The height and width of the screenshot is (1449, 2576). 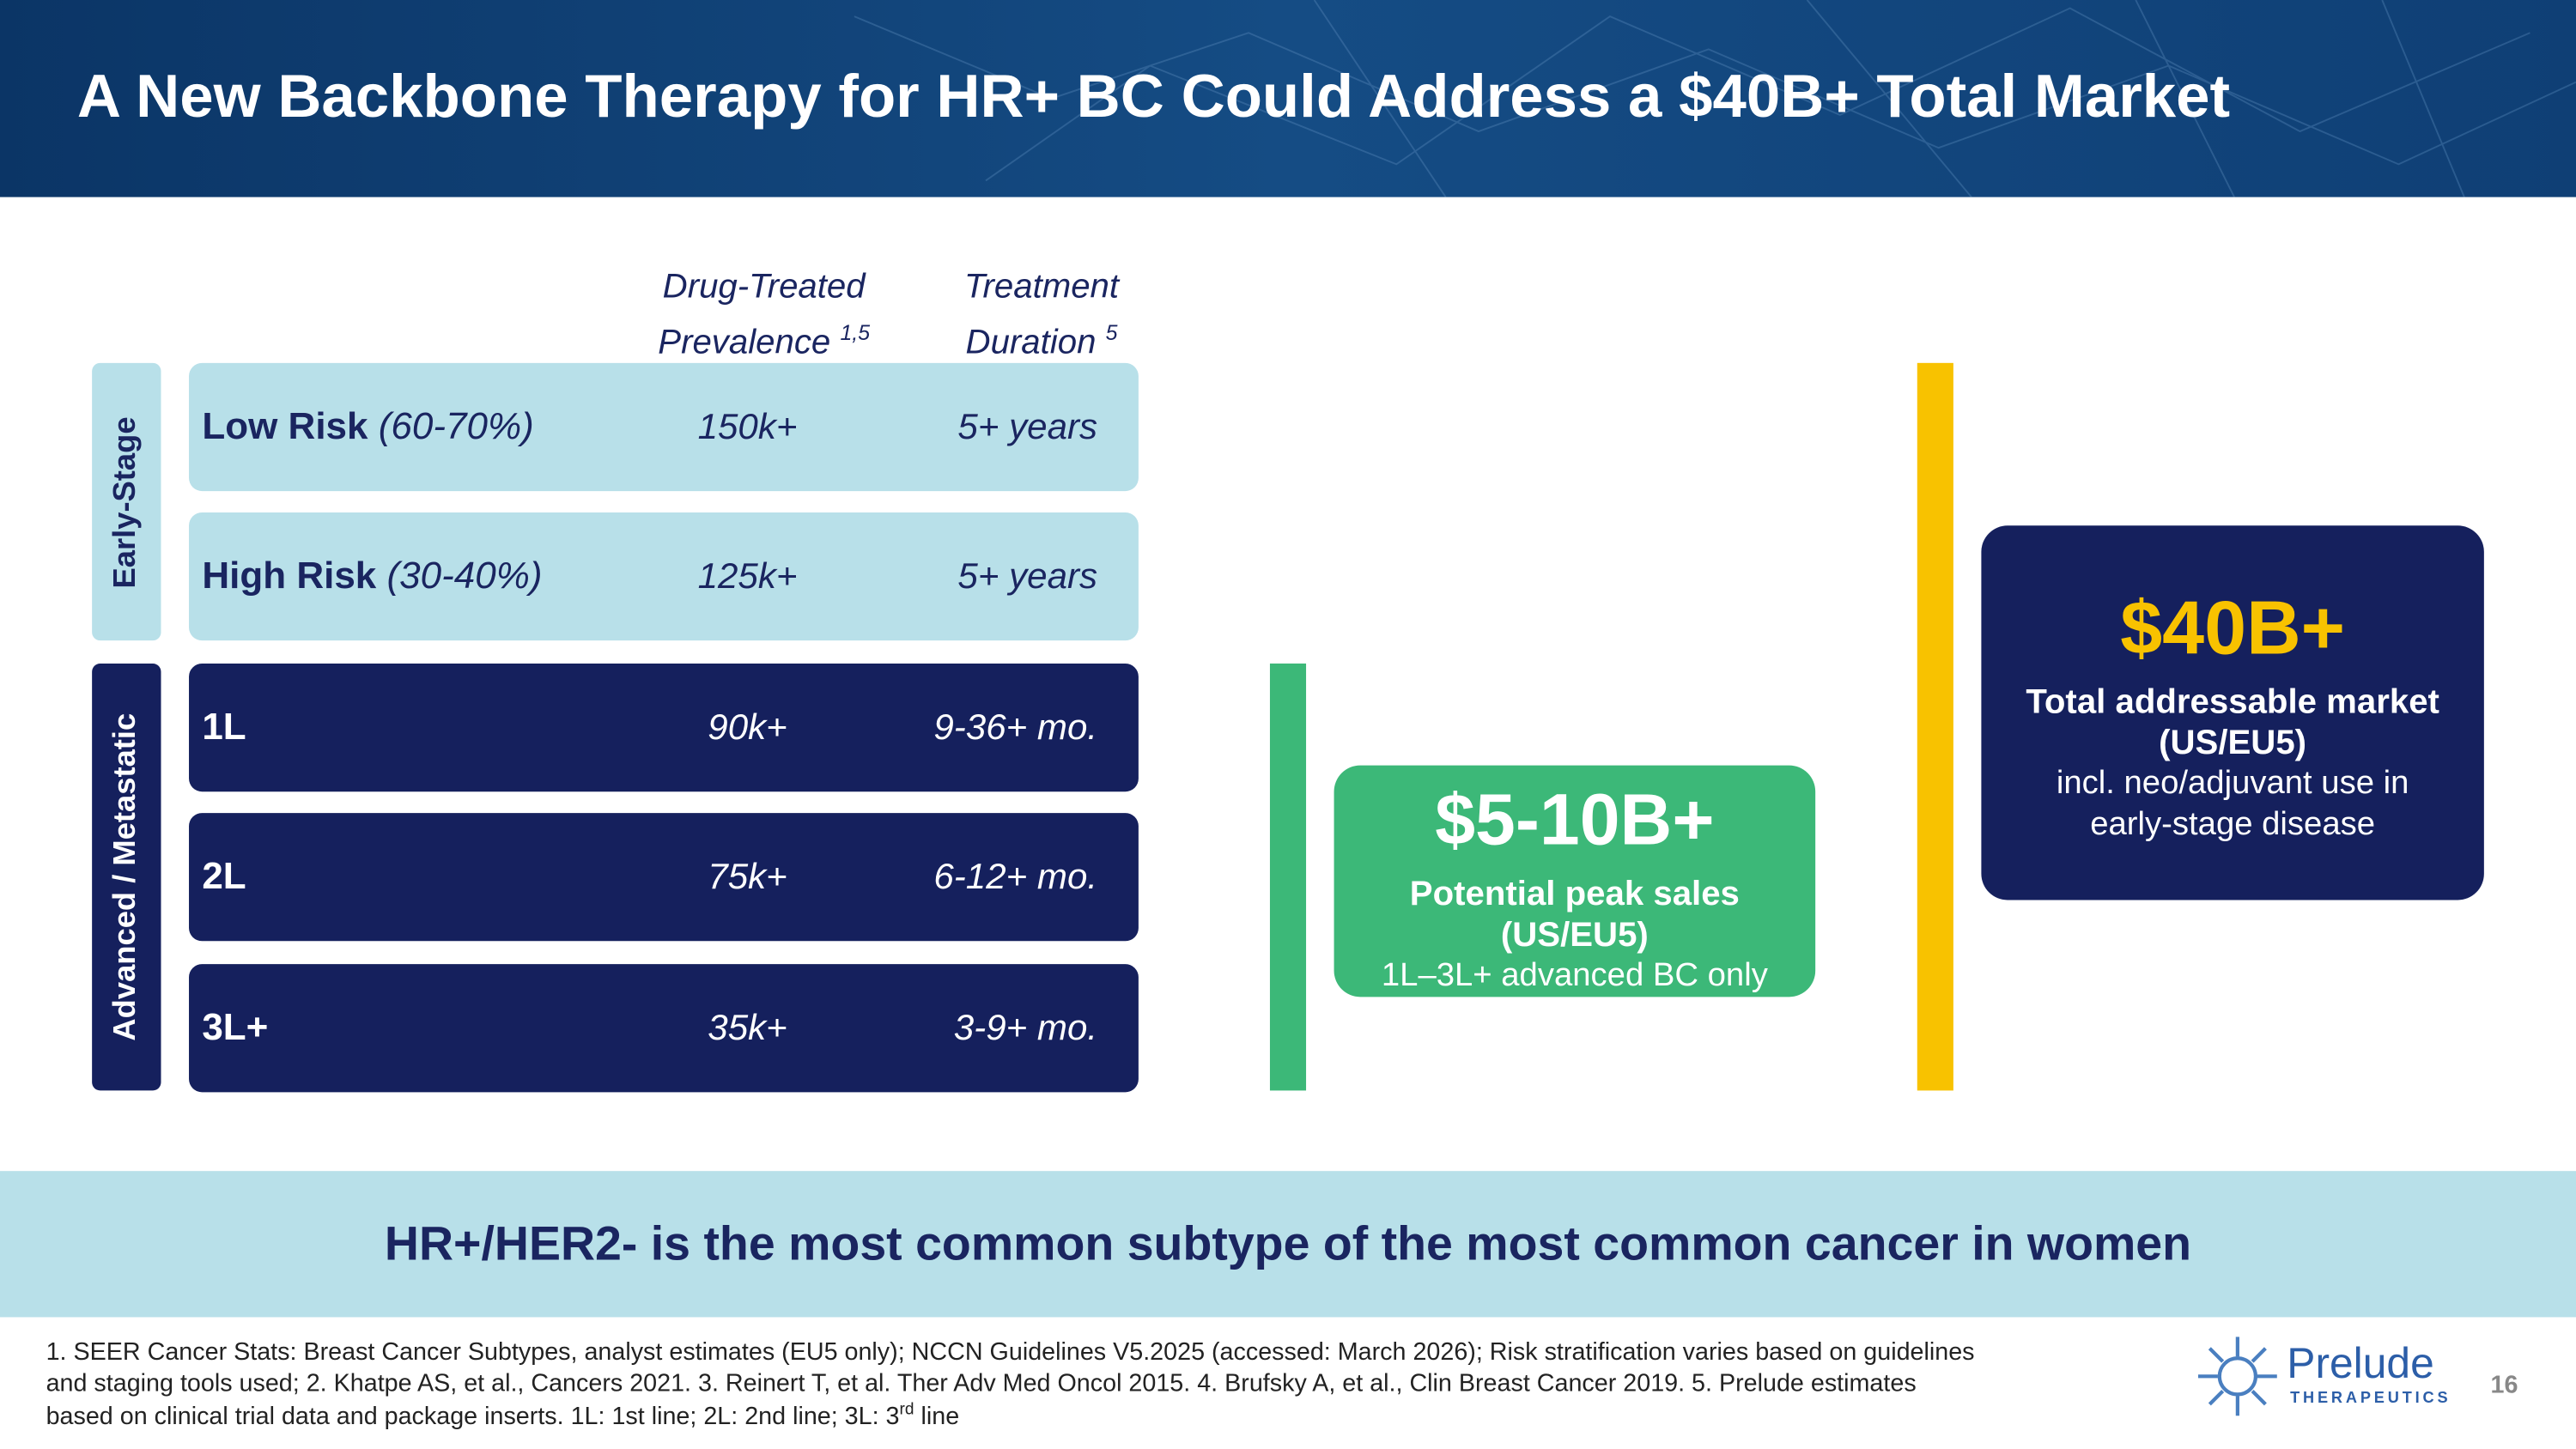 What do you see at coordinates (664, 576) in the screenshot?
I see `table-row: High Risk (30-40%) 125k+ 5+ years` at bounding box center [664, 576].